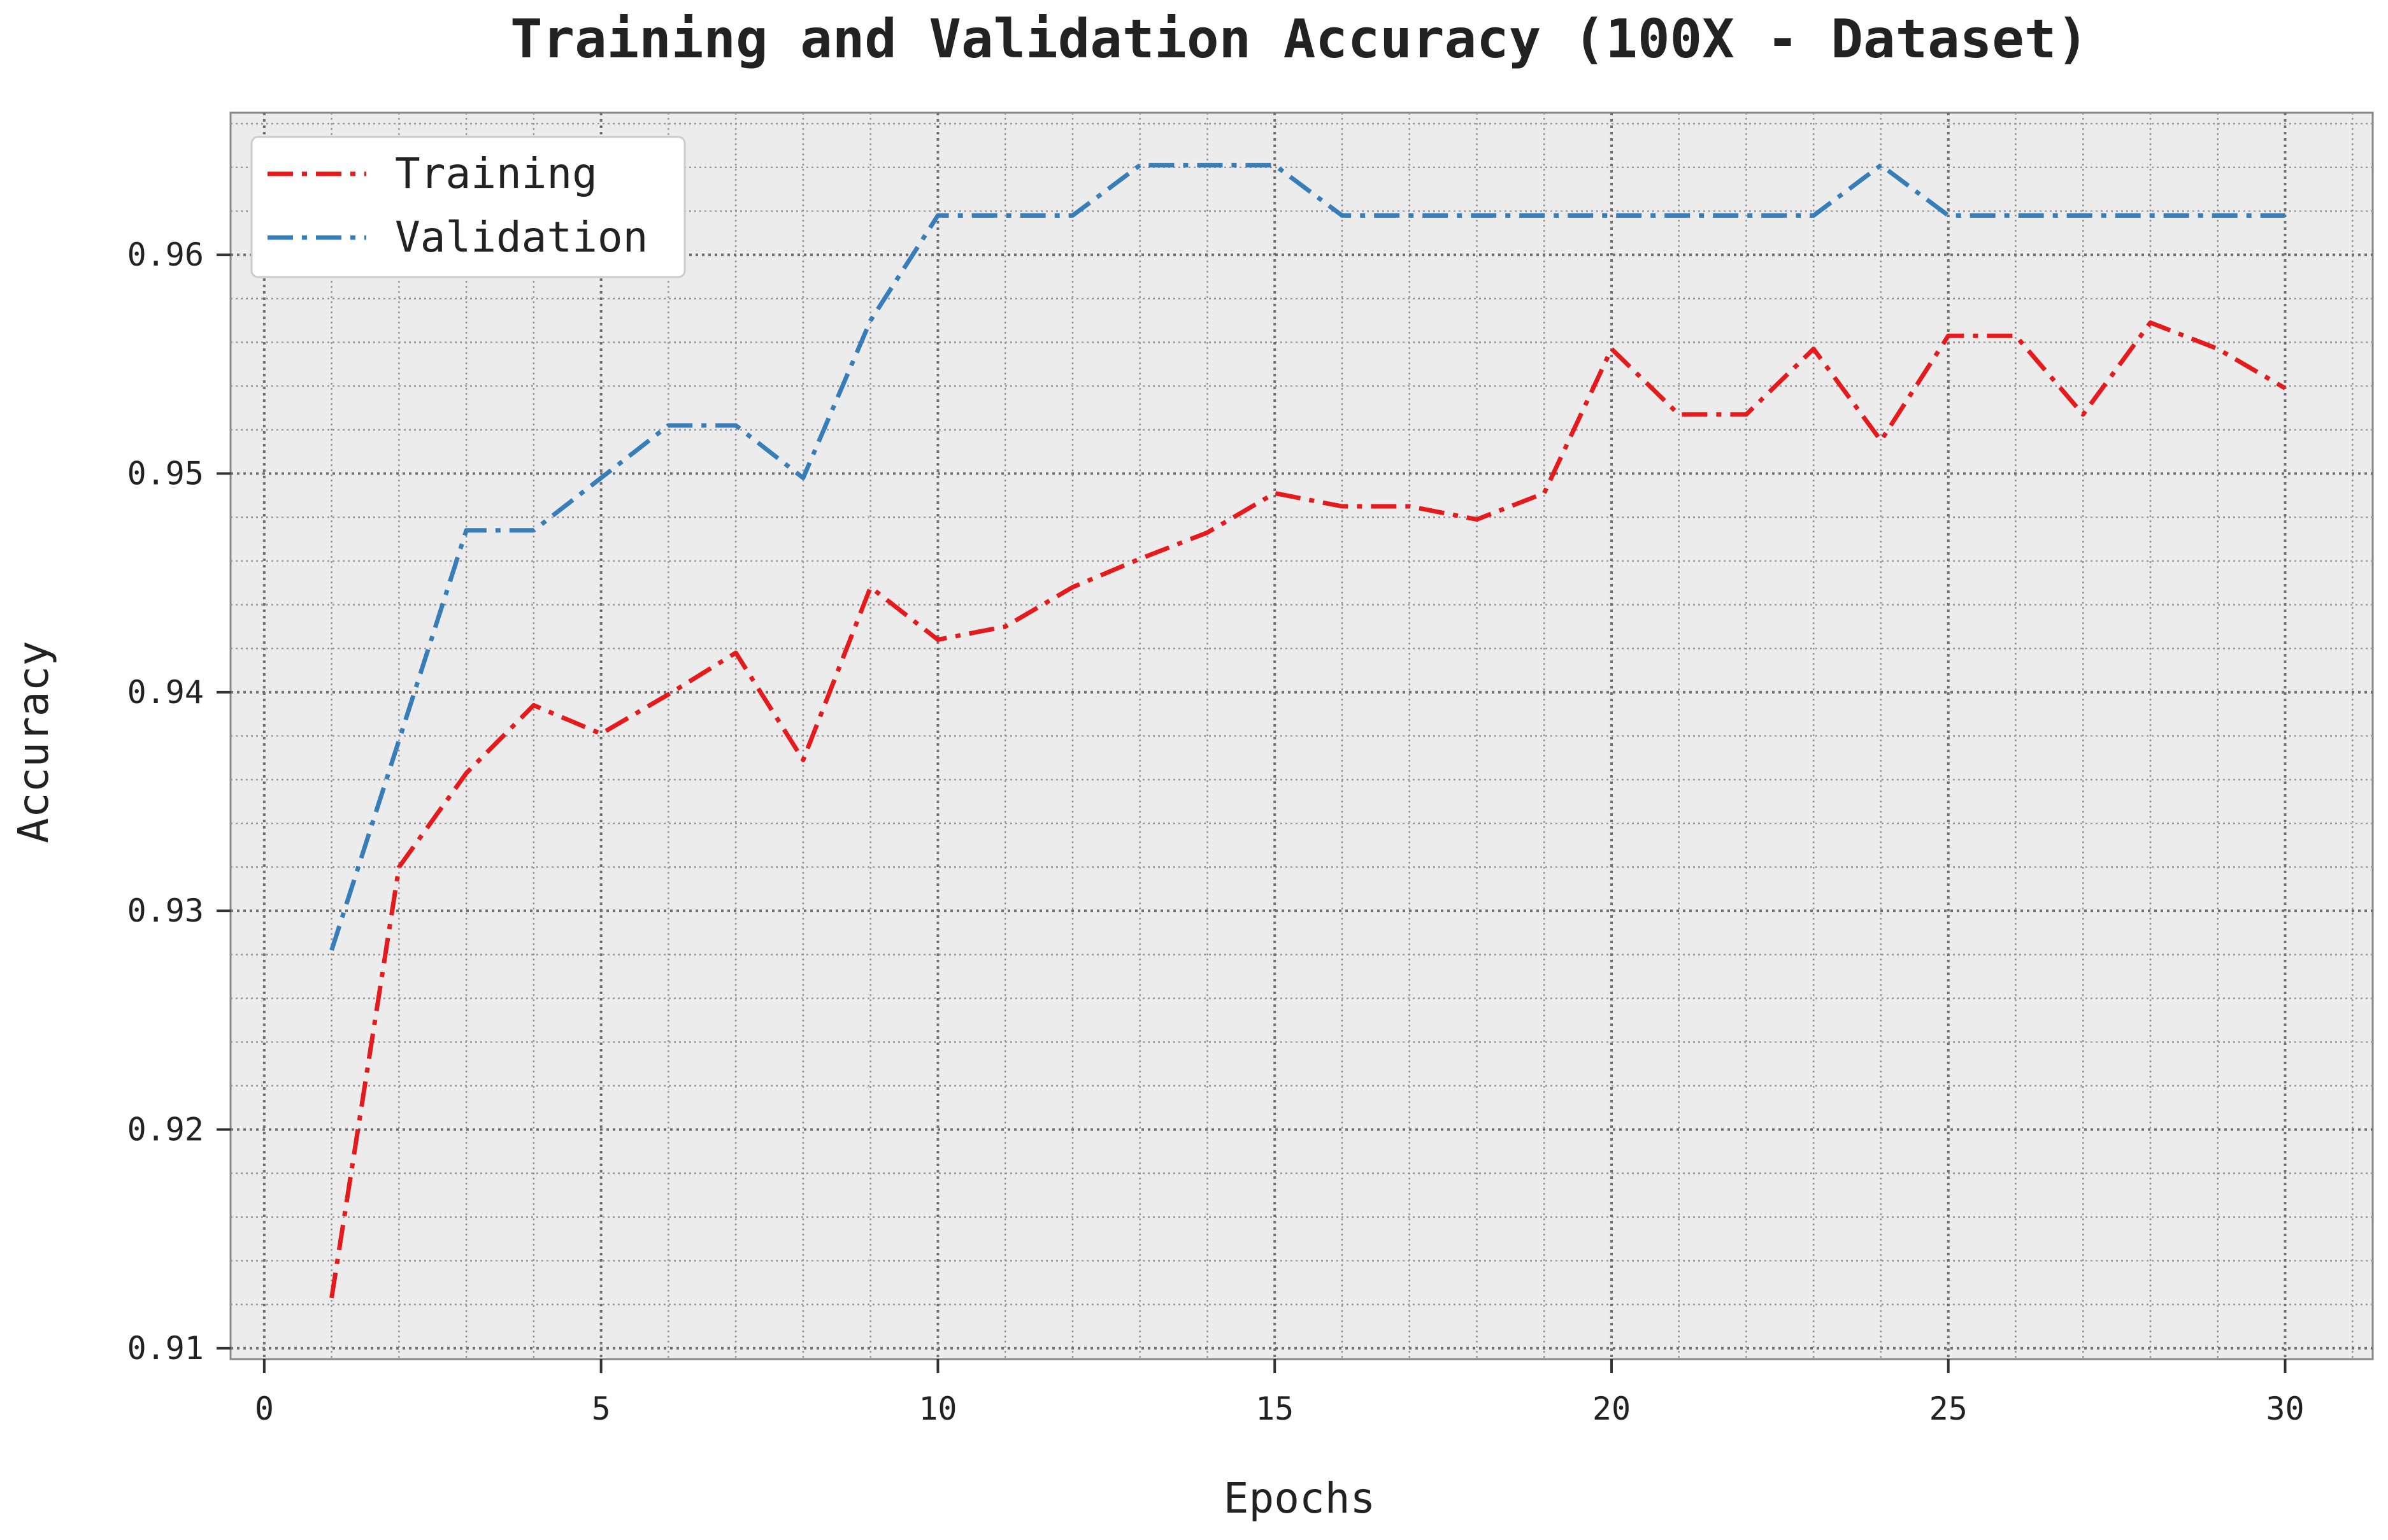 The height and width of the screenshot is (1540, 2388). What do you see at coordinates (1611, 1408) in the screenshot?
I see `x-tick-label: 20` at bounding box center [1611, 1408].